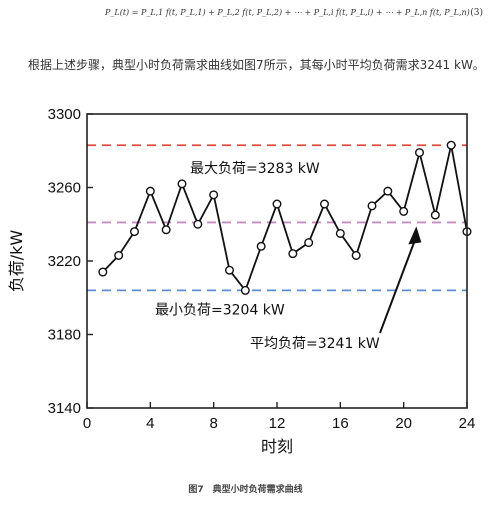 The width and height of the screenshot is (491, 505). I want to click on y-tick-label: 3300, so click(64, 114).